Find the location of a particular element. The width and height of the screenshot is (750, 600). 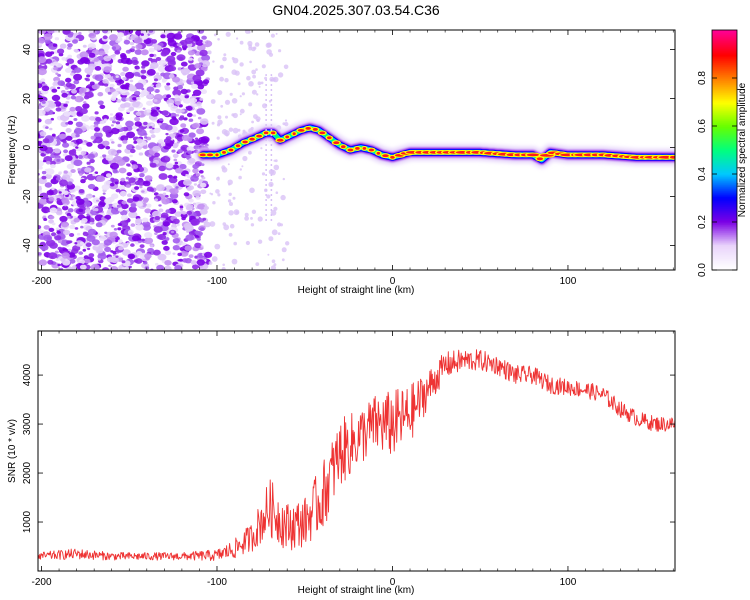

colorbar-frame is located at coordinates (724, 150).